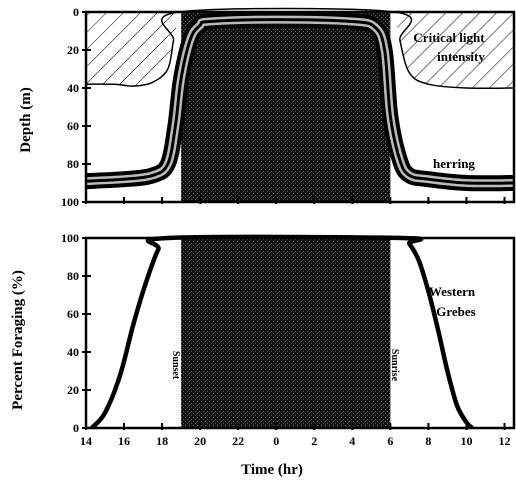 The height and width of the screenshot is (483, 516). What do you see at coordinates (300, 48) in the screenshot?
I see `critical-light-line` at bounding box center [300, 48].